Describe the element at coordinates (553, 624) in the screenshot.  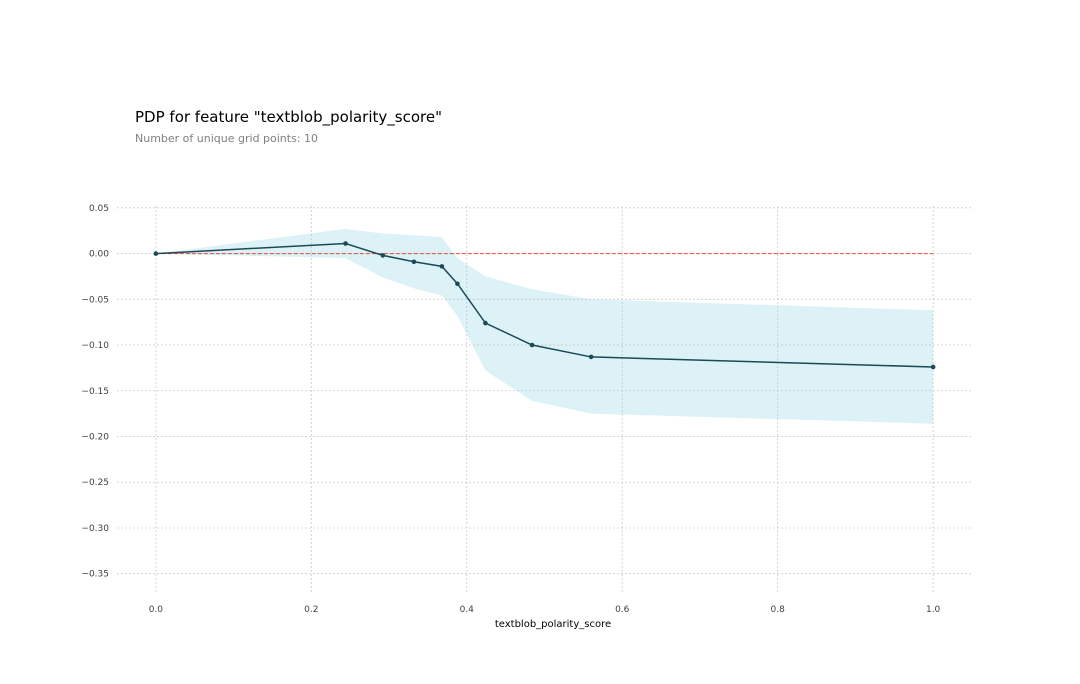
I see `x-axis-label: textblob_polarity_score` at that location.